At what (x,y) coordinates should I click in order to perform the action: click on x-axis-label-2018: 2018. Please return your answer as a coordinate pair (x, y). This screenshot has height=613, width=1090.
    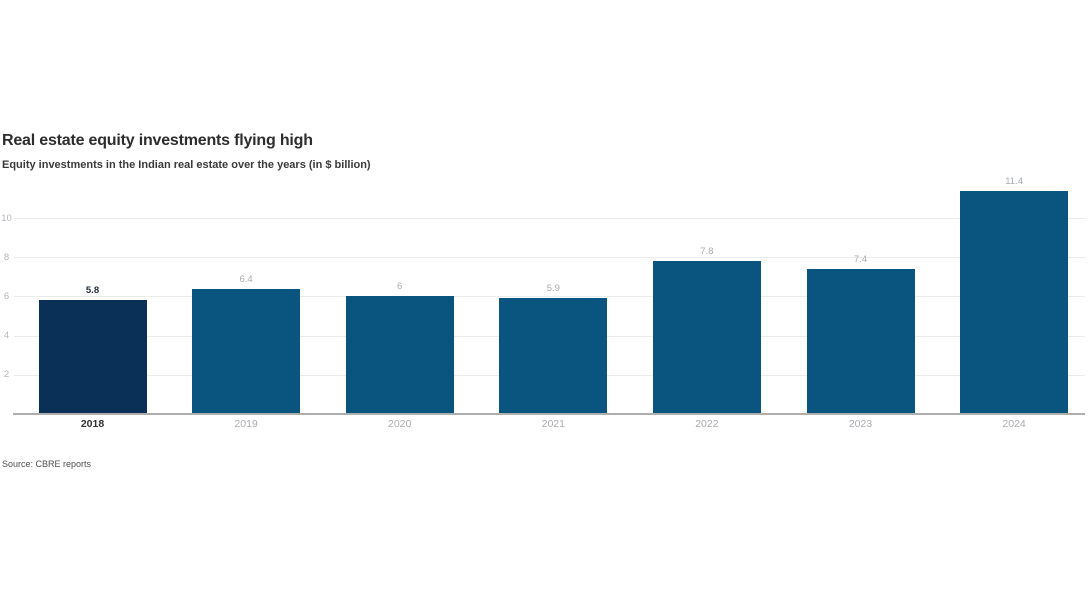
    Looking at the image, I should click on (92, 424).